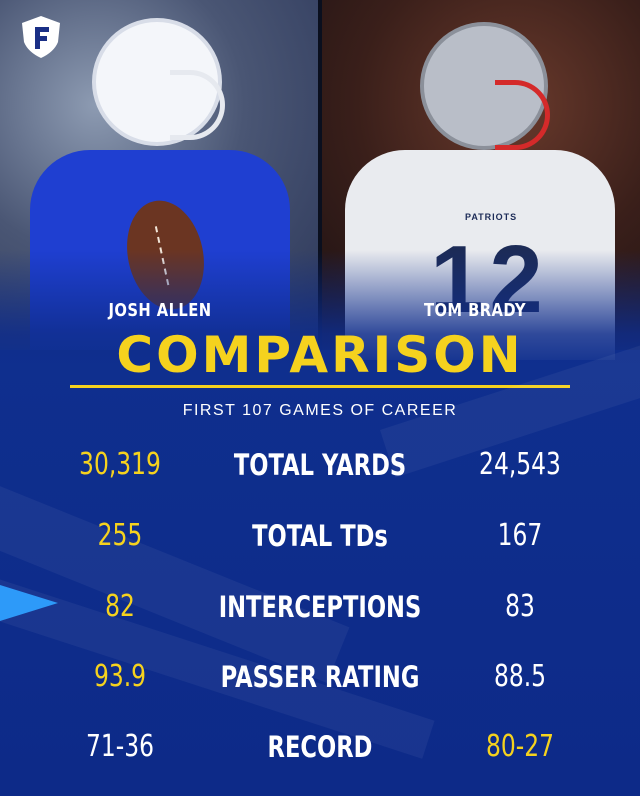 The image size is (640, 796). What do you see at coordinates (120, 746) in the screenshot?
I see `left-stat-value: 71-36` at bounding box center [120, 746].